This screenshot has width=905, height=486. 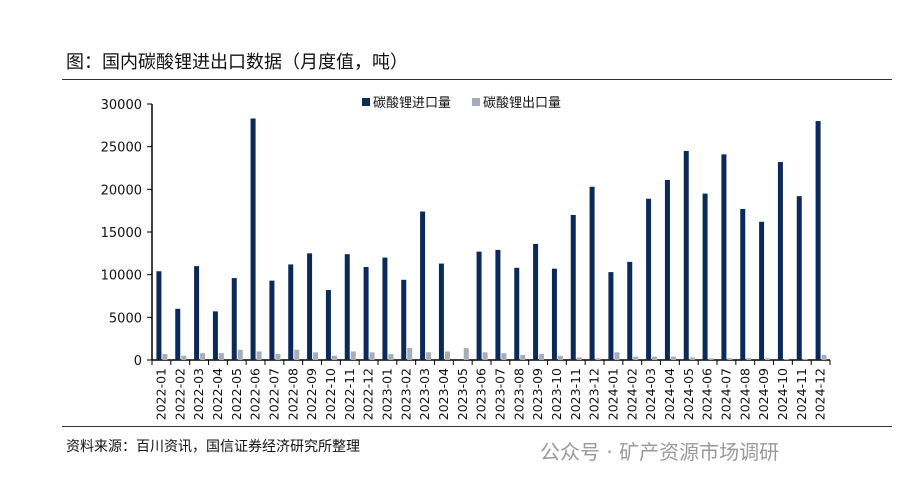 What do you see at coordinates (801, 394) in the screenshot?
I see `x-tick-label: 2024-11` at bounding box center [801, 394].